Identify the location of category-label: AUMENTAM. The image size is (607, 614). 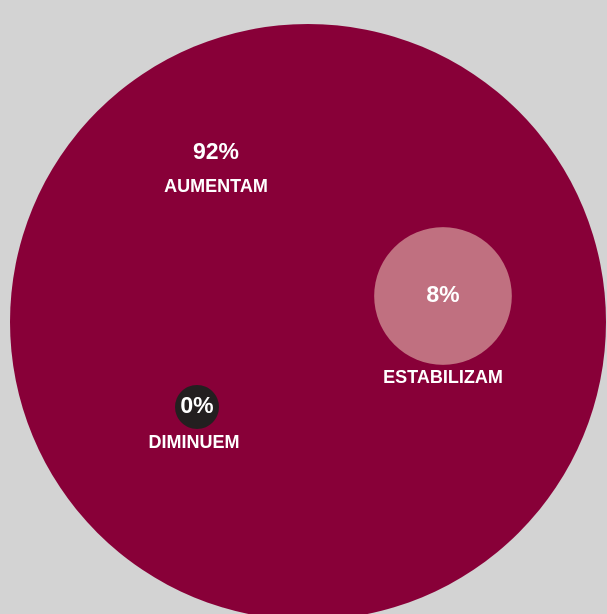
(216, 186).